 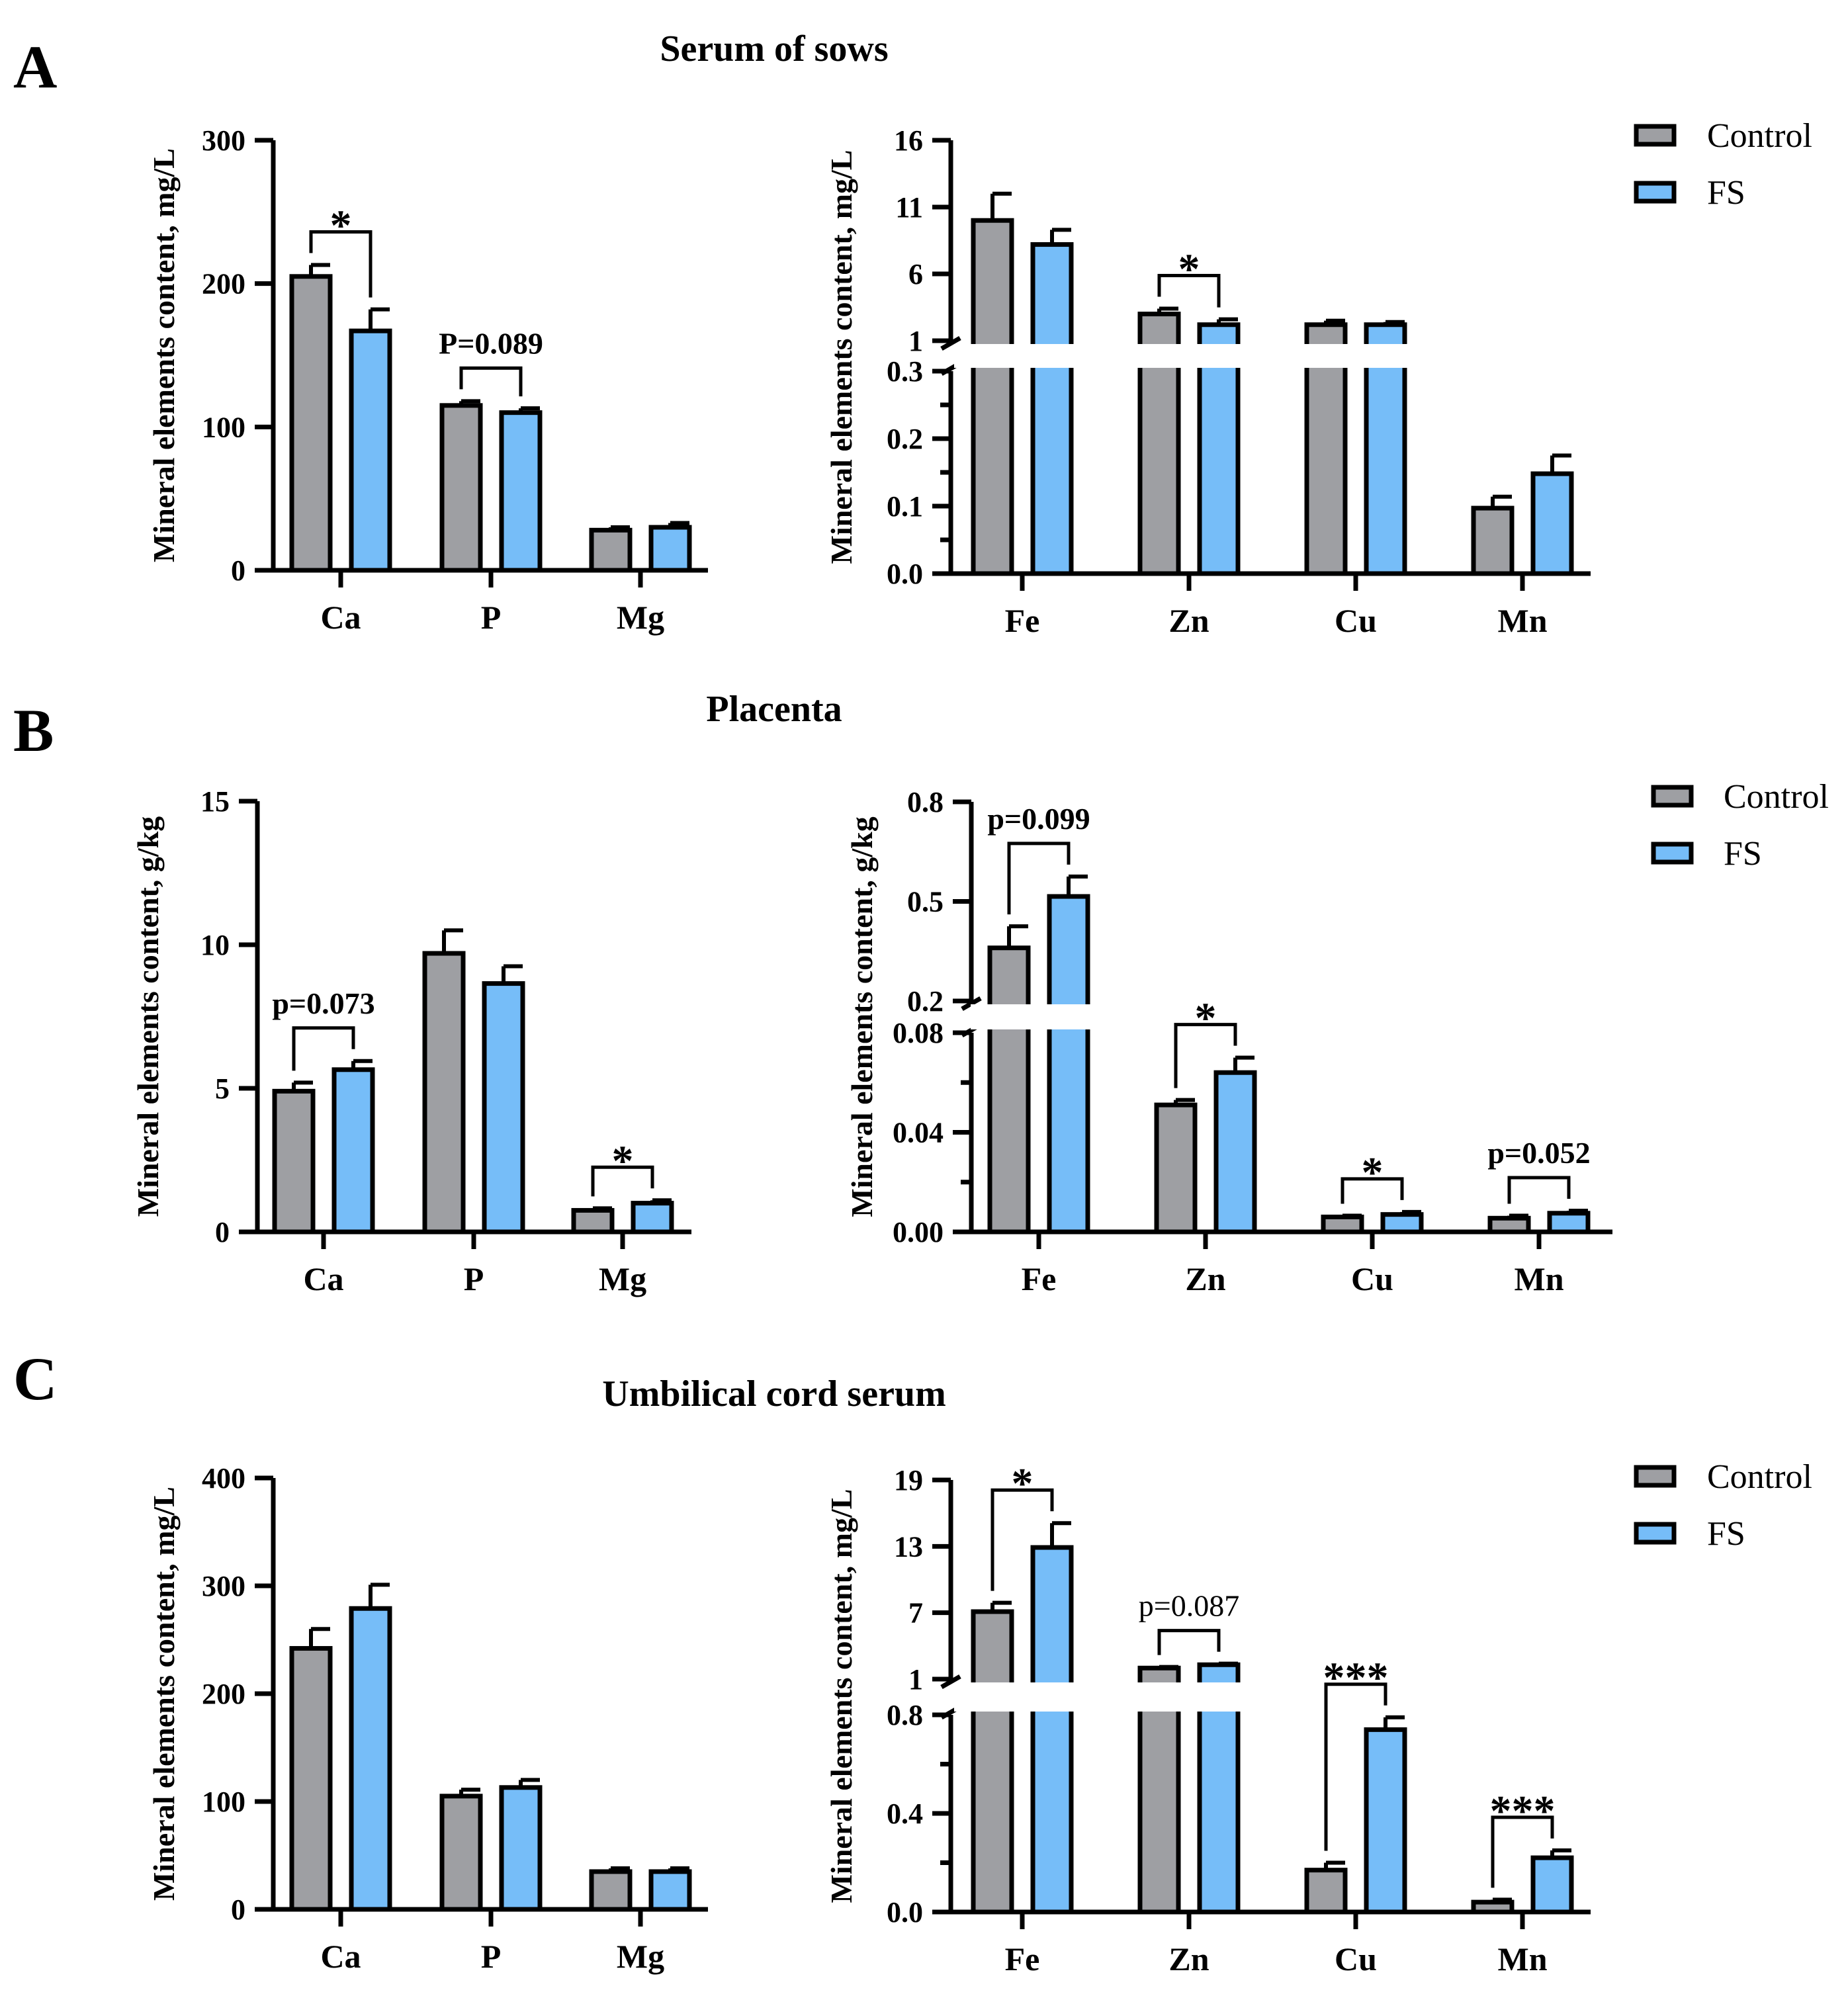 I want to click on legend-label-control: Control, so click(x=1759, y=136).